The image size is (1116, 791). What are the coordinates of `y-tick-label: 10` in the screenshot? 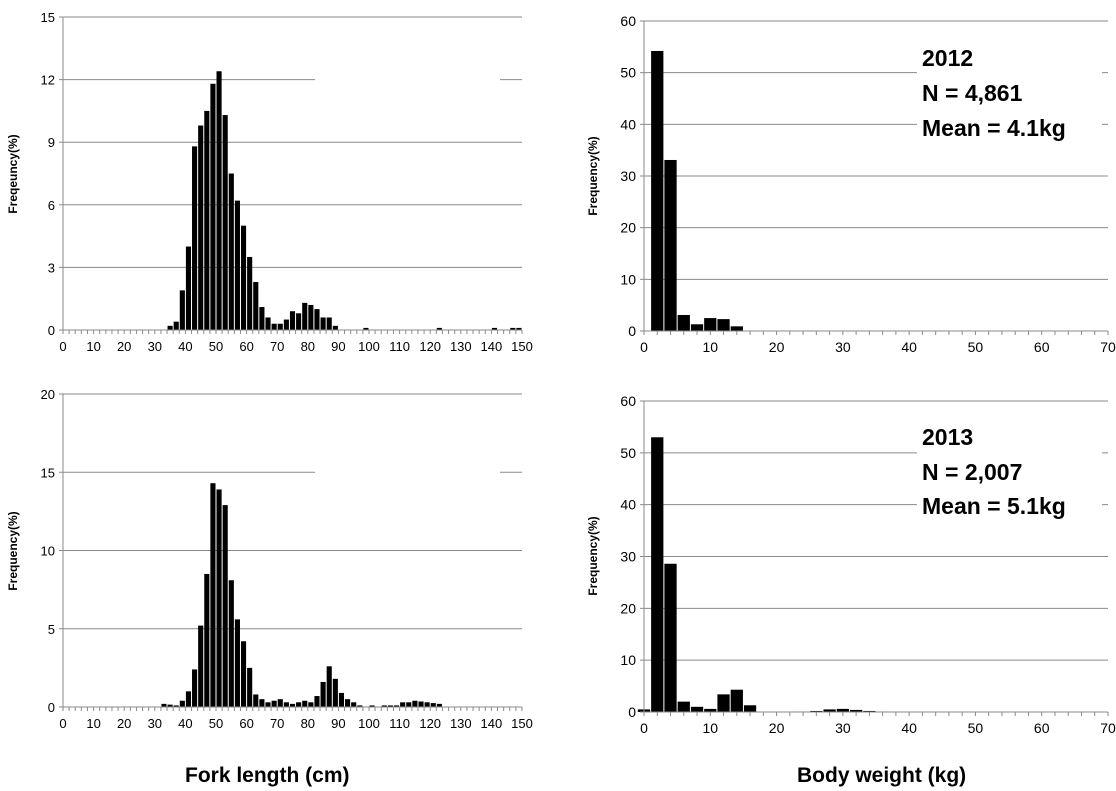 It's located at (48, 551).